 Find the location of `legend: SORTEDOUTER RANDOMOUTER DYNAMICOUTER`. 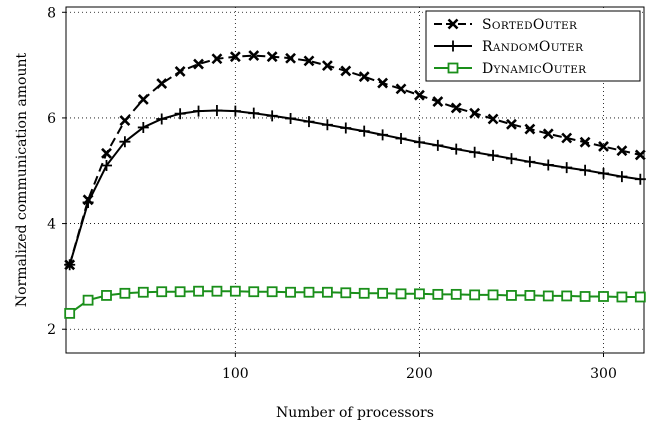

legend: SORTEDOUTER RANDOMOUTER DYNAMICOUTER is located at coordinates (533, 46).